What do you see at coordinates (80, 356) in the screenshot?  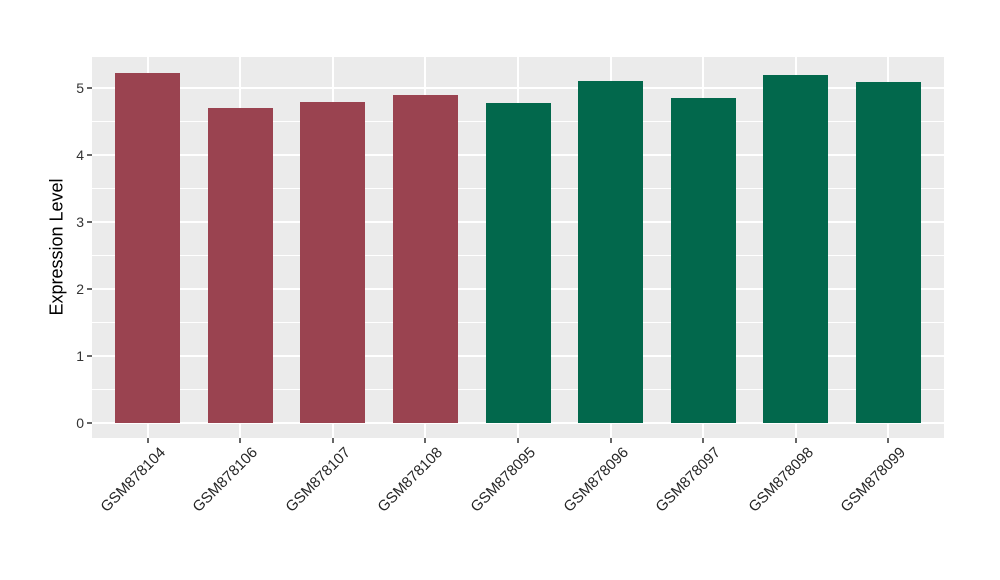 I see `y-tick-label: 1` at bounding box center [80, 356].